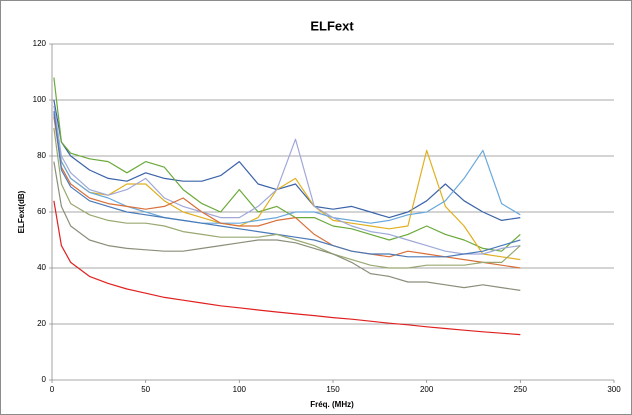  I want to click on y-tick-label: 60, so click(41, 211).